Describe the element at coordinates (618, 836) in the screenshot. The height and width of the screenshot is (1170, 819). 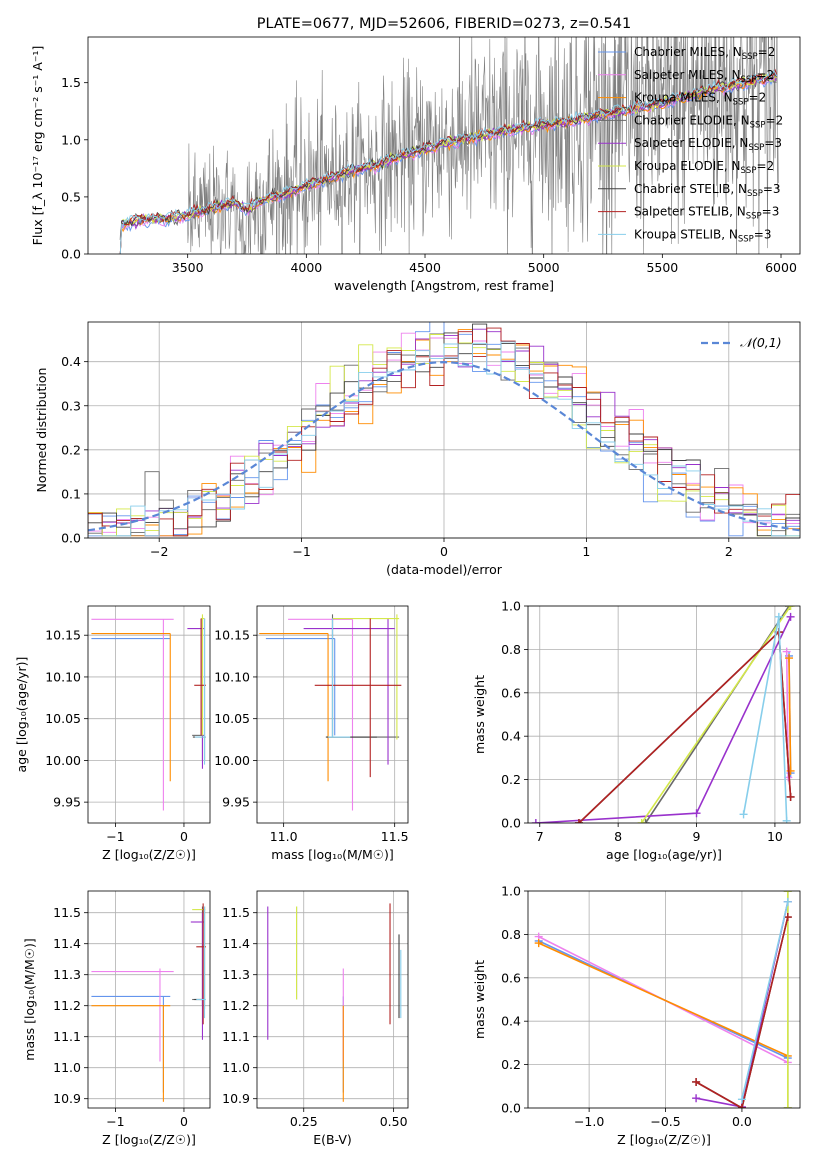
I see `x-tick-label: 8` at that location.